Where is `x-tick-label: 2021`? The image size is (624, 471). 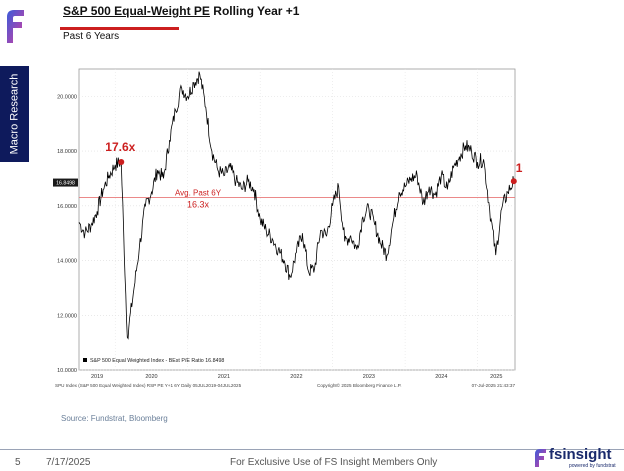
x-tick-label: 2021 is located at coordinates (224, 377).